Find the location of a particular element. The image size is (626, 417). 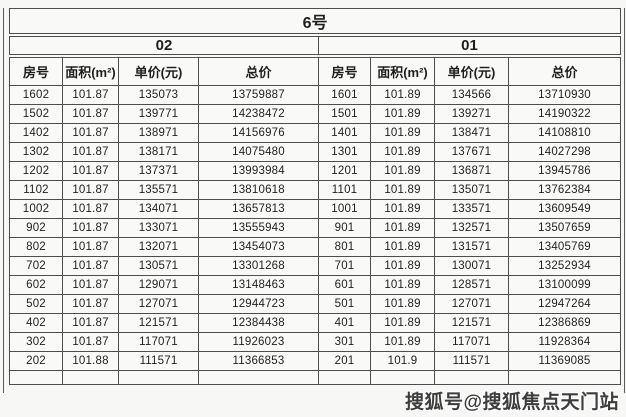

cell-room-02: 1502 is located at coordinates (36, 114).